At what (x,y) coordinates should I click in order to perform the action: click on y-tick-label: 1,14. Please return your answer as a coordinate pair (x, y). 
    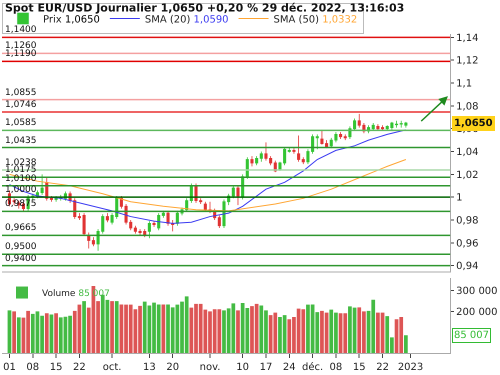
    Looking at the image, I should click on (467, 38).